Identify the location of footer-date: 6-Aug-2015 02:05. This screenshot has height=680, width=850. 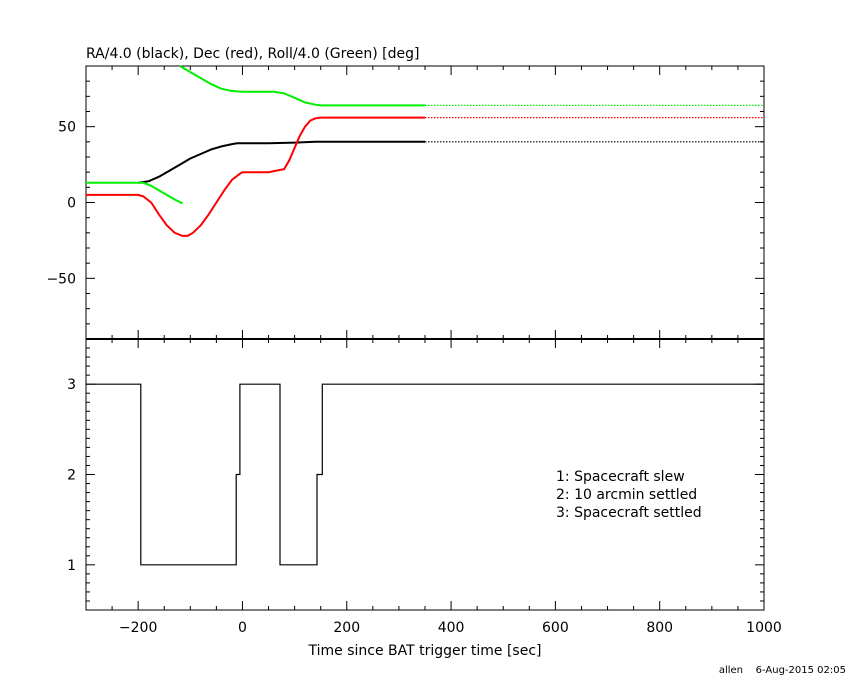
(801, 670).